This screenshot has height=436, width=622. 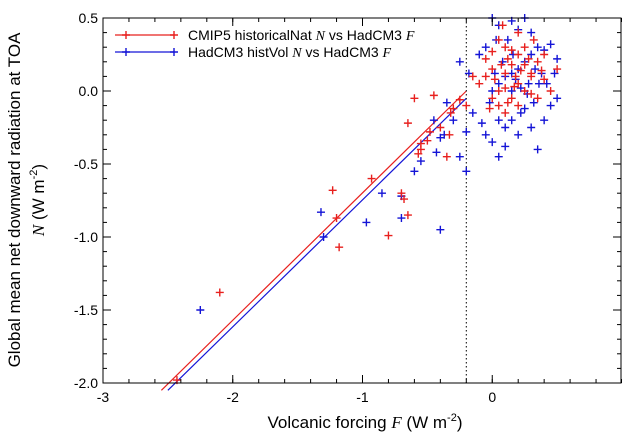 I want to click on legend-entry-blue: HadCM3 histVol N vs HadCM3 F, so click(x=253, y=52).